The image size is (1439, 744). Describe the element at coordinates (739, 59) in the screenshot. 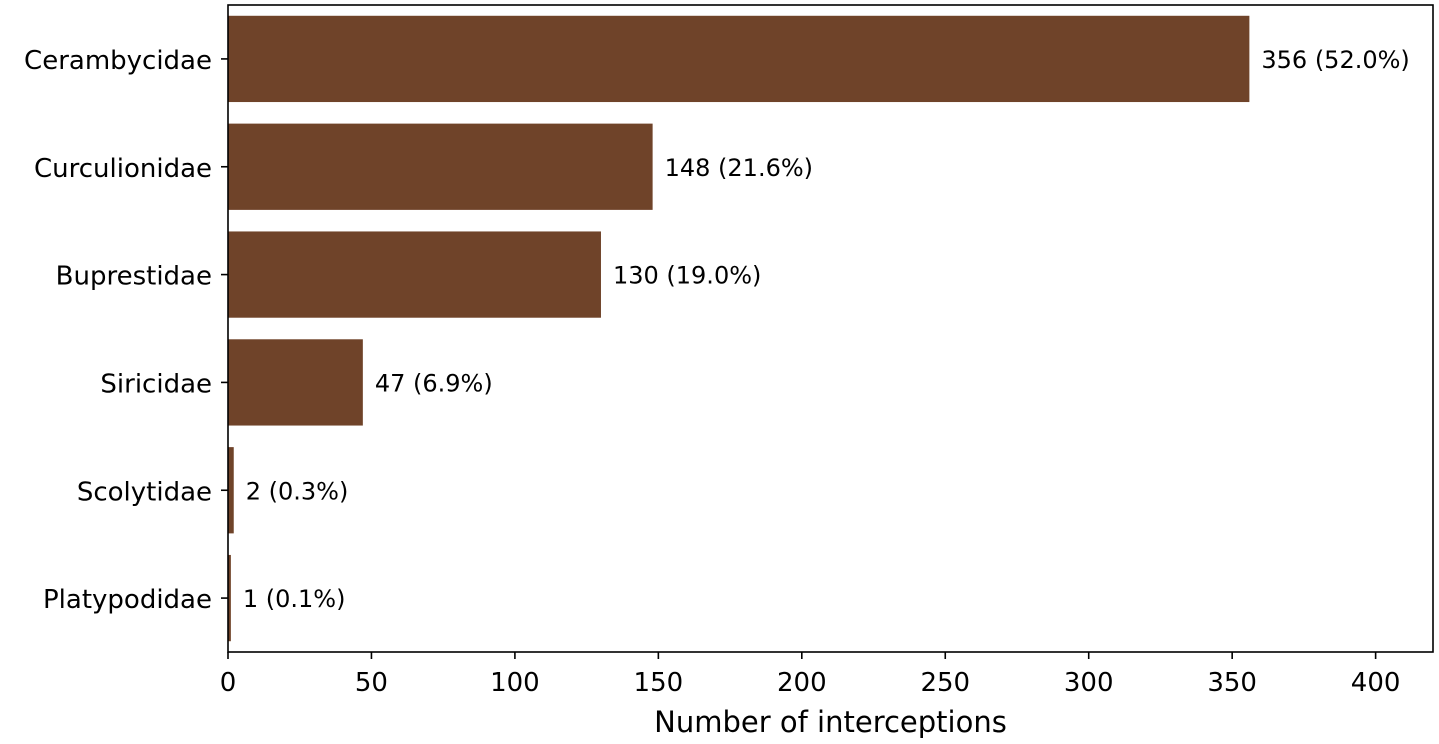

I see `bar-cerambycidae` at that location.